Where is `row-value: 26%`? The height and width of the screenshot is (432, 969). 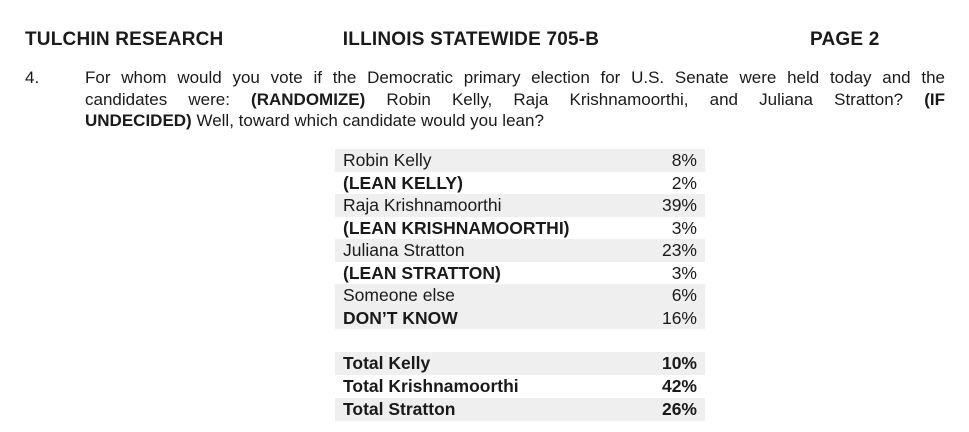 row-value: 26% is located at coordinates (679, 409).